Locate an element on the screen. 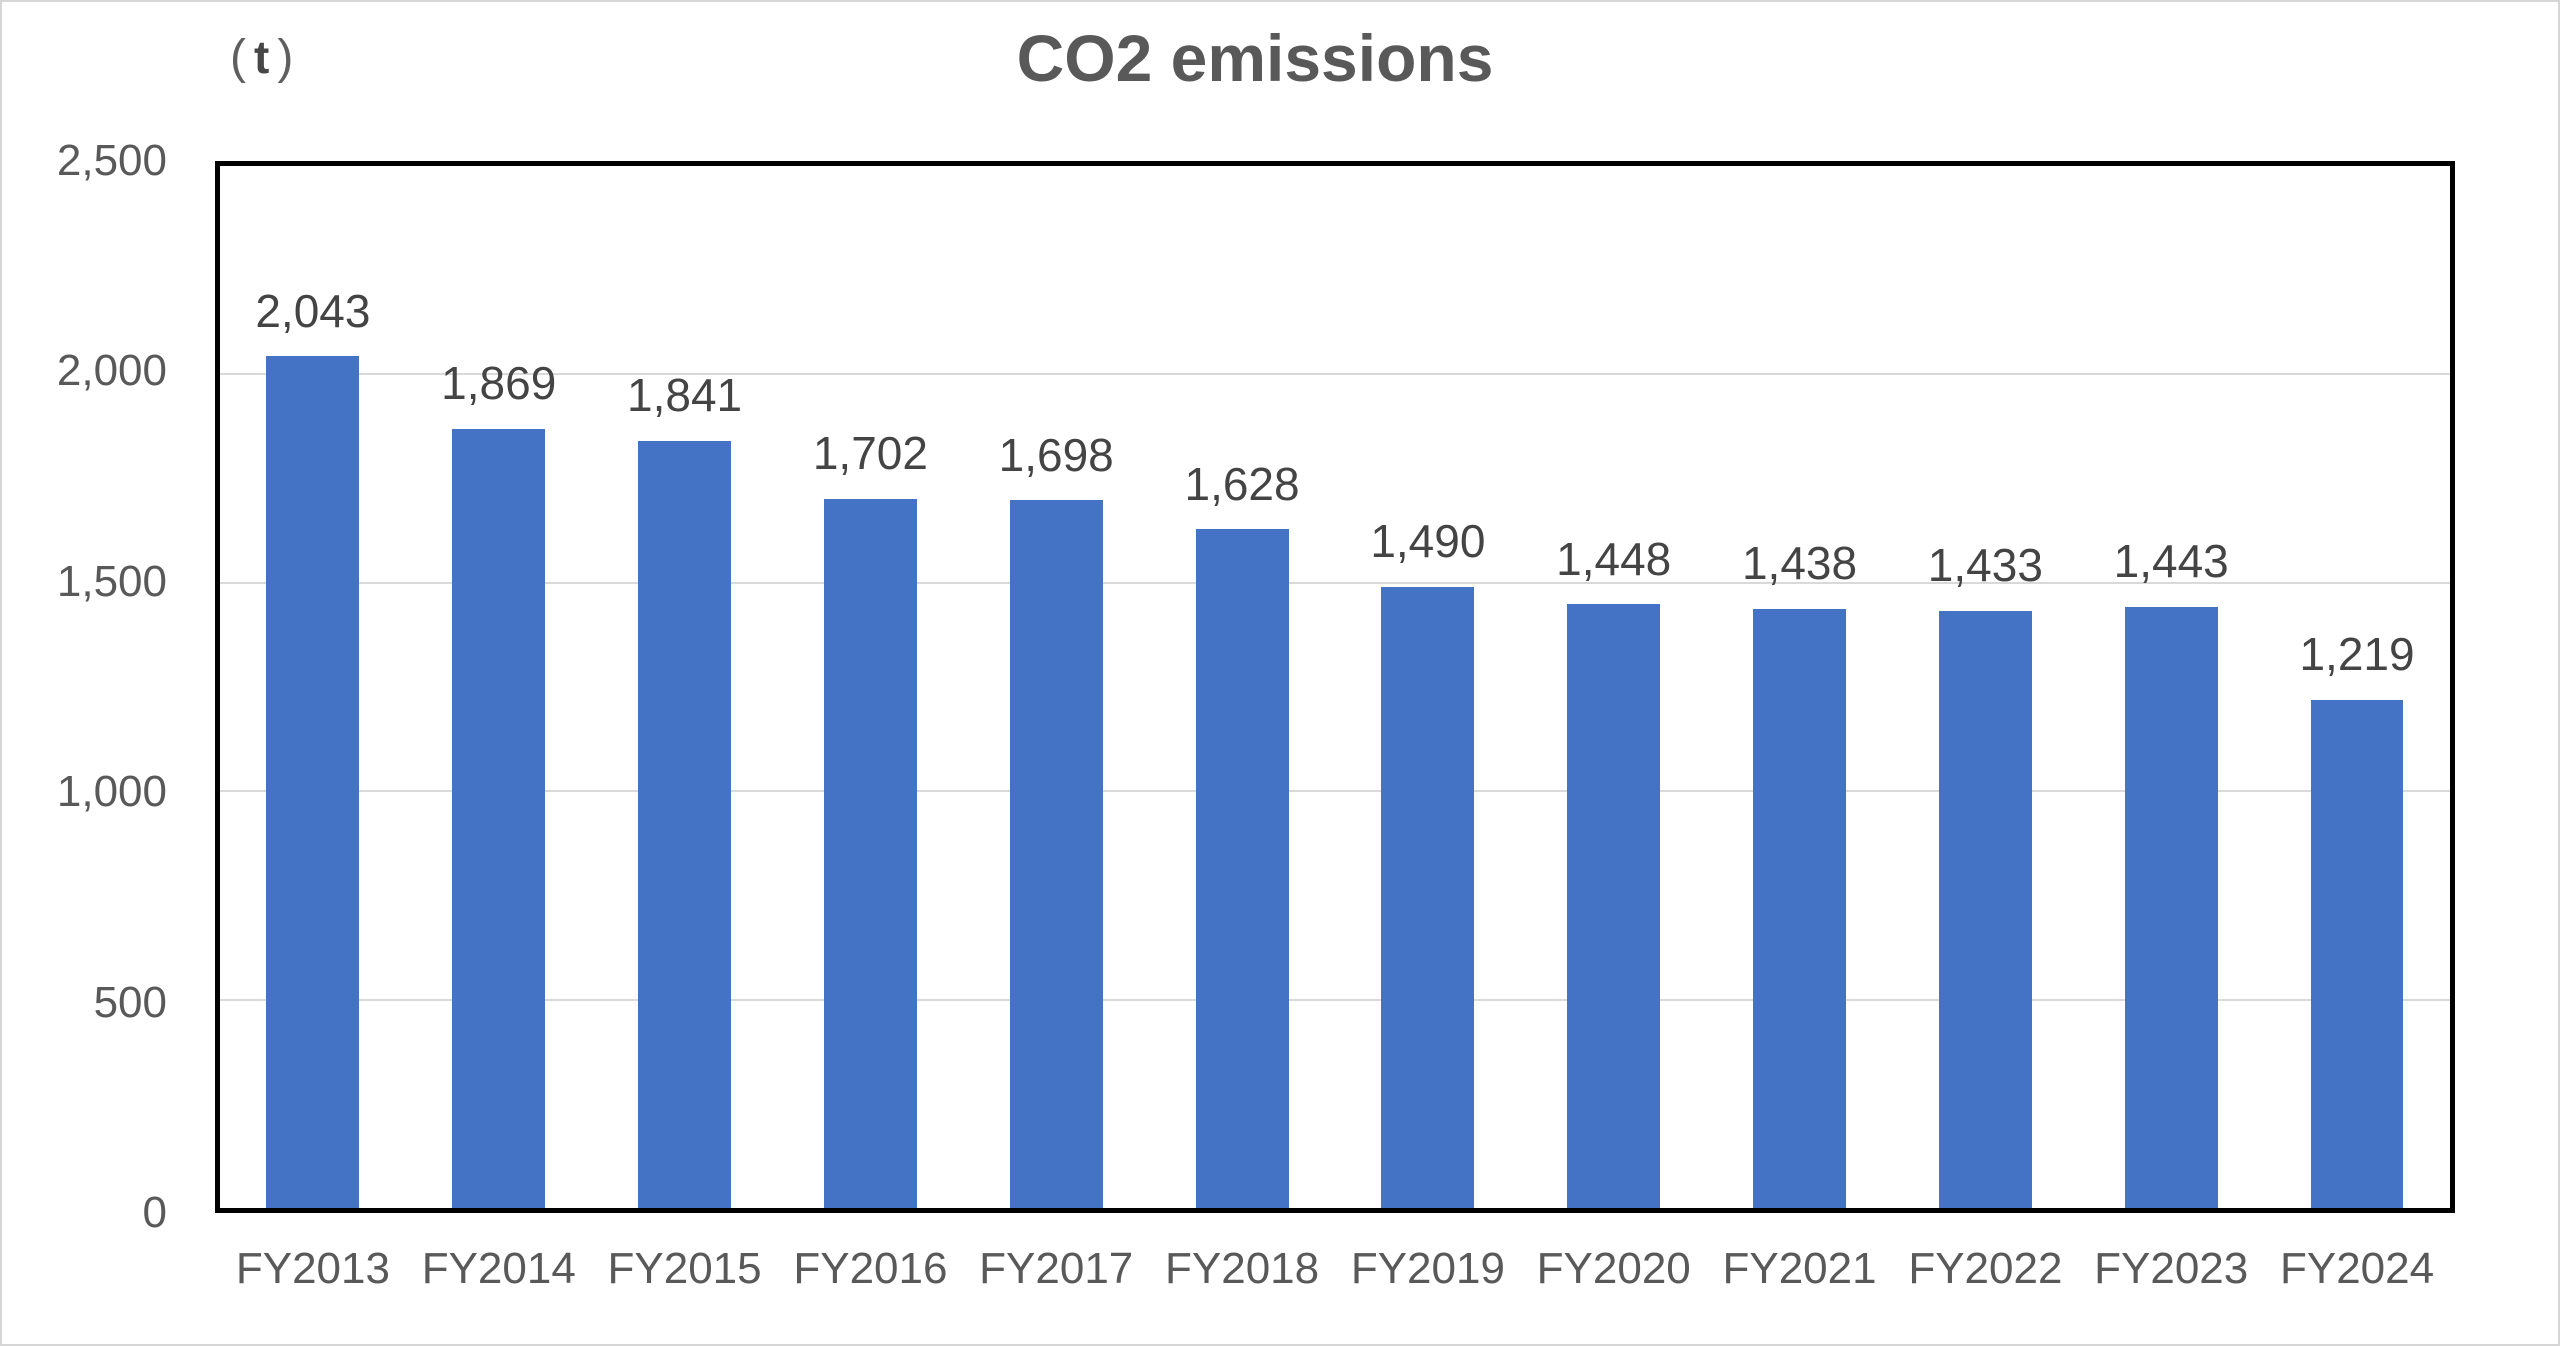  bar-group-FY2018: 1,628 is located at coordinates (1242, 687).